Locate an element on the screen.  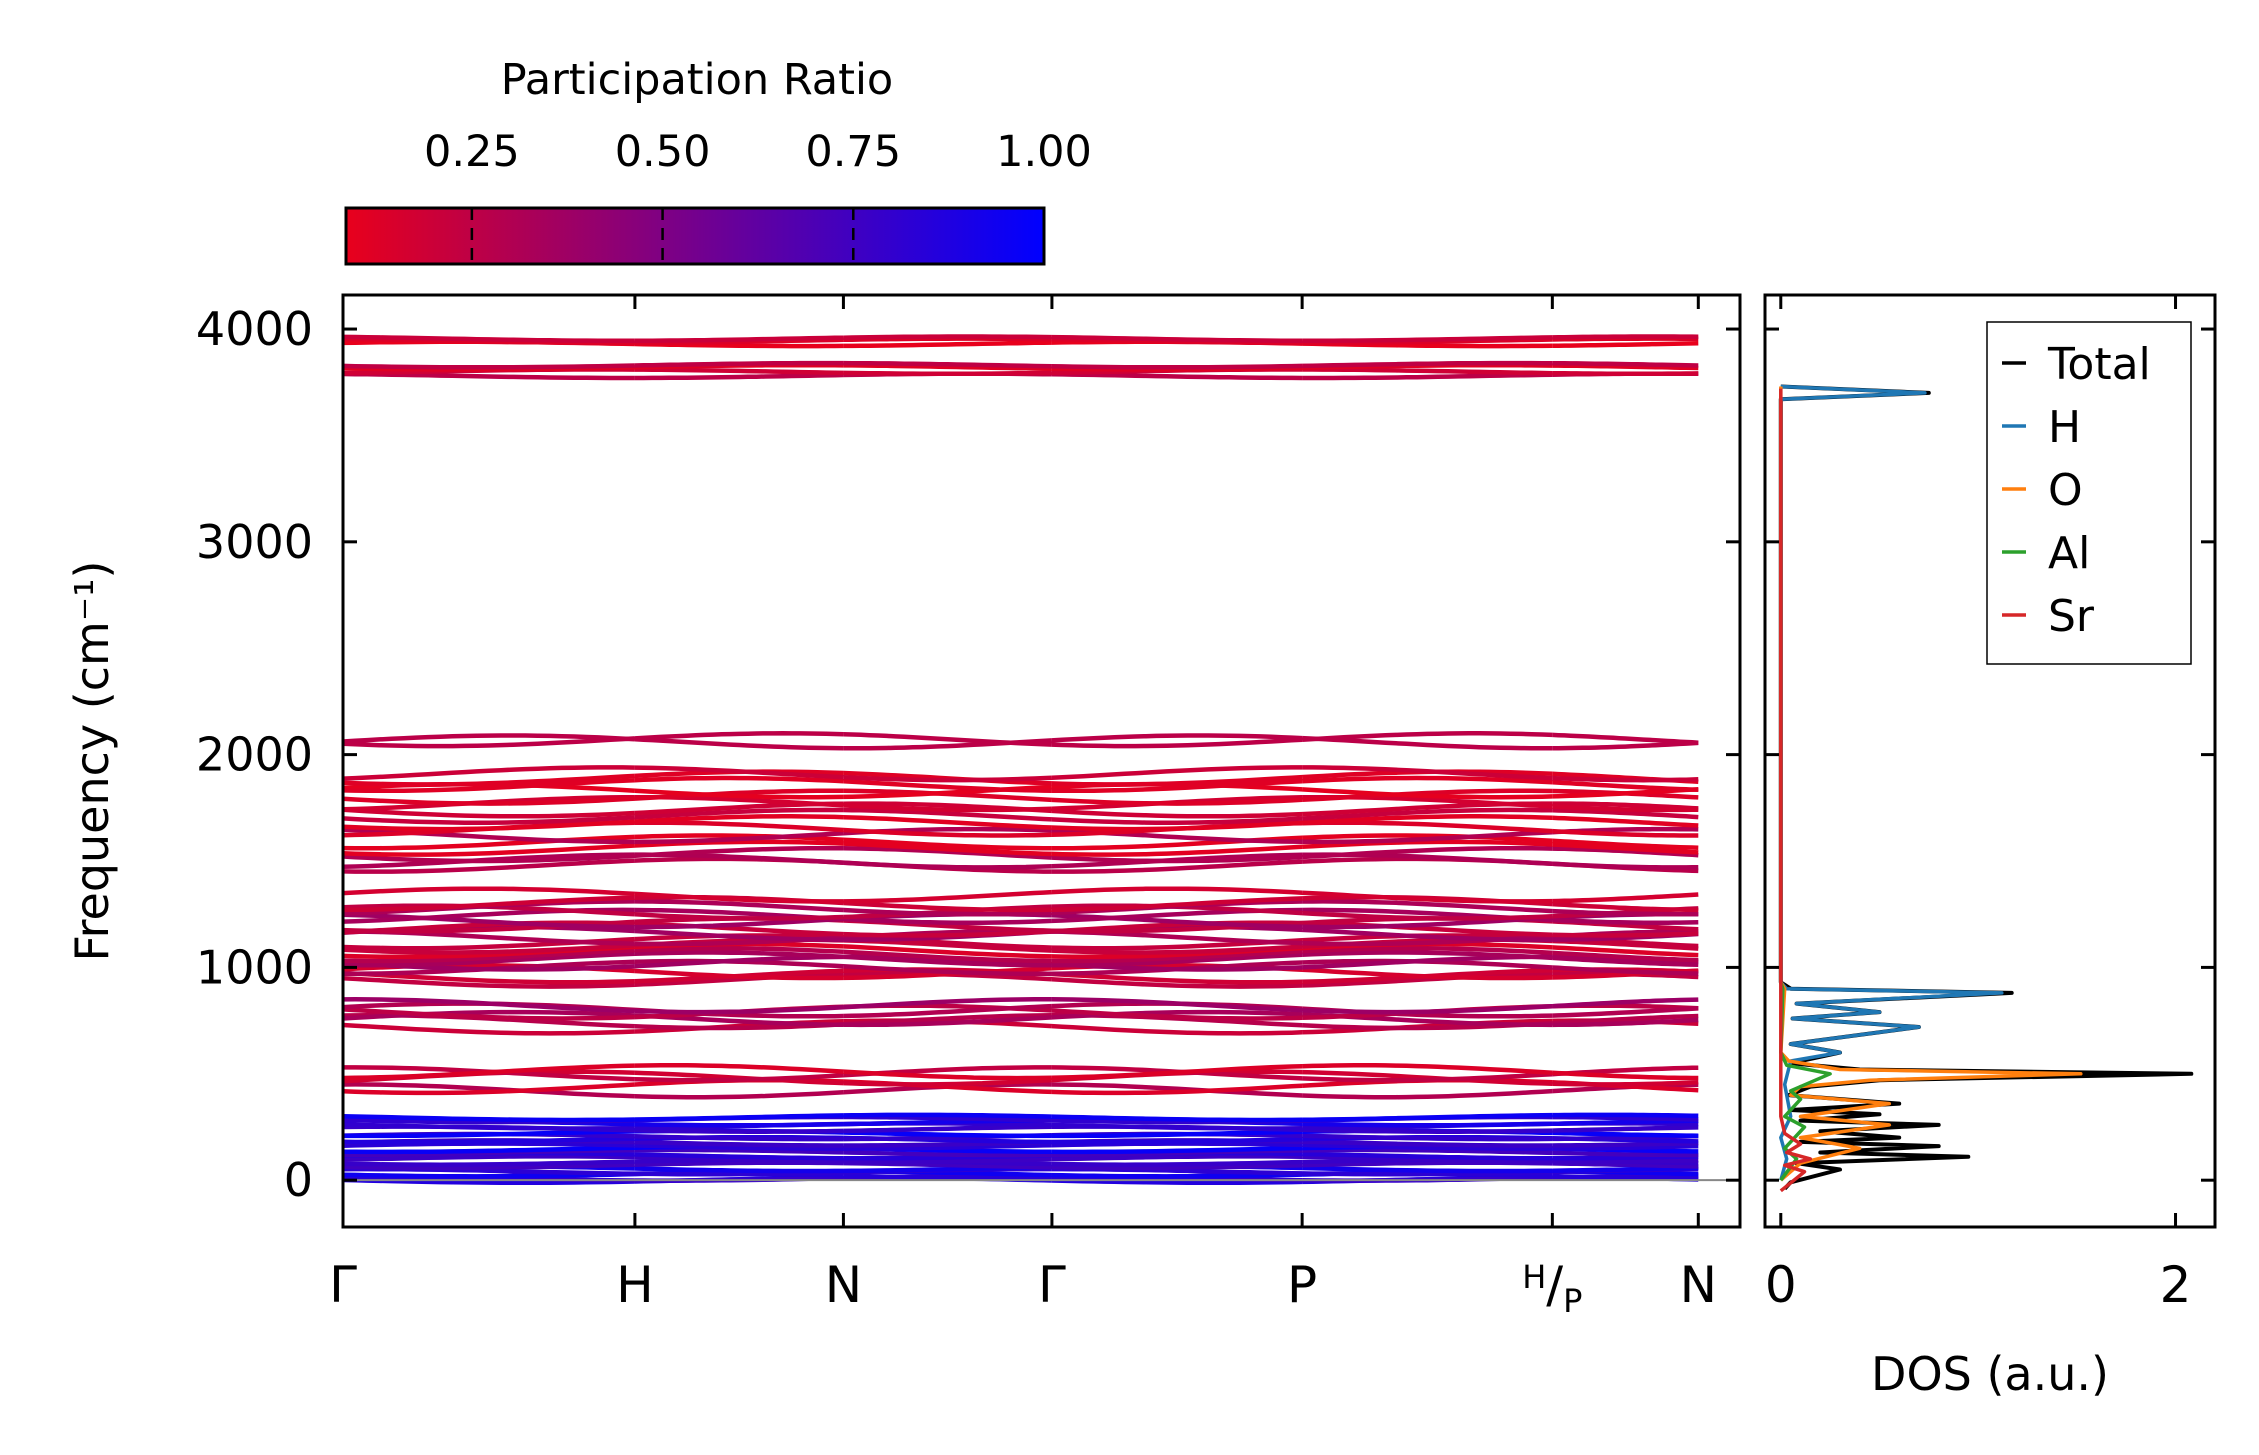
band-x-tick-label: H/P is located at coordinates (1552, 1288).